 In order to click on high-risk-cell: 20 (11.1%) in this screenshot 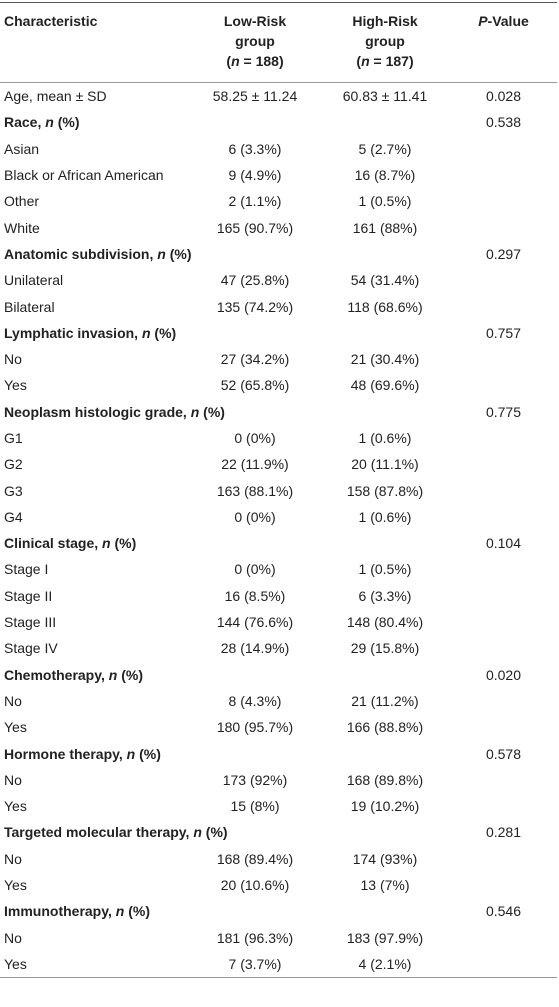, I will do `click(385, 464)`.